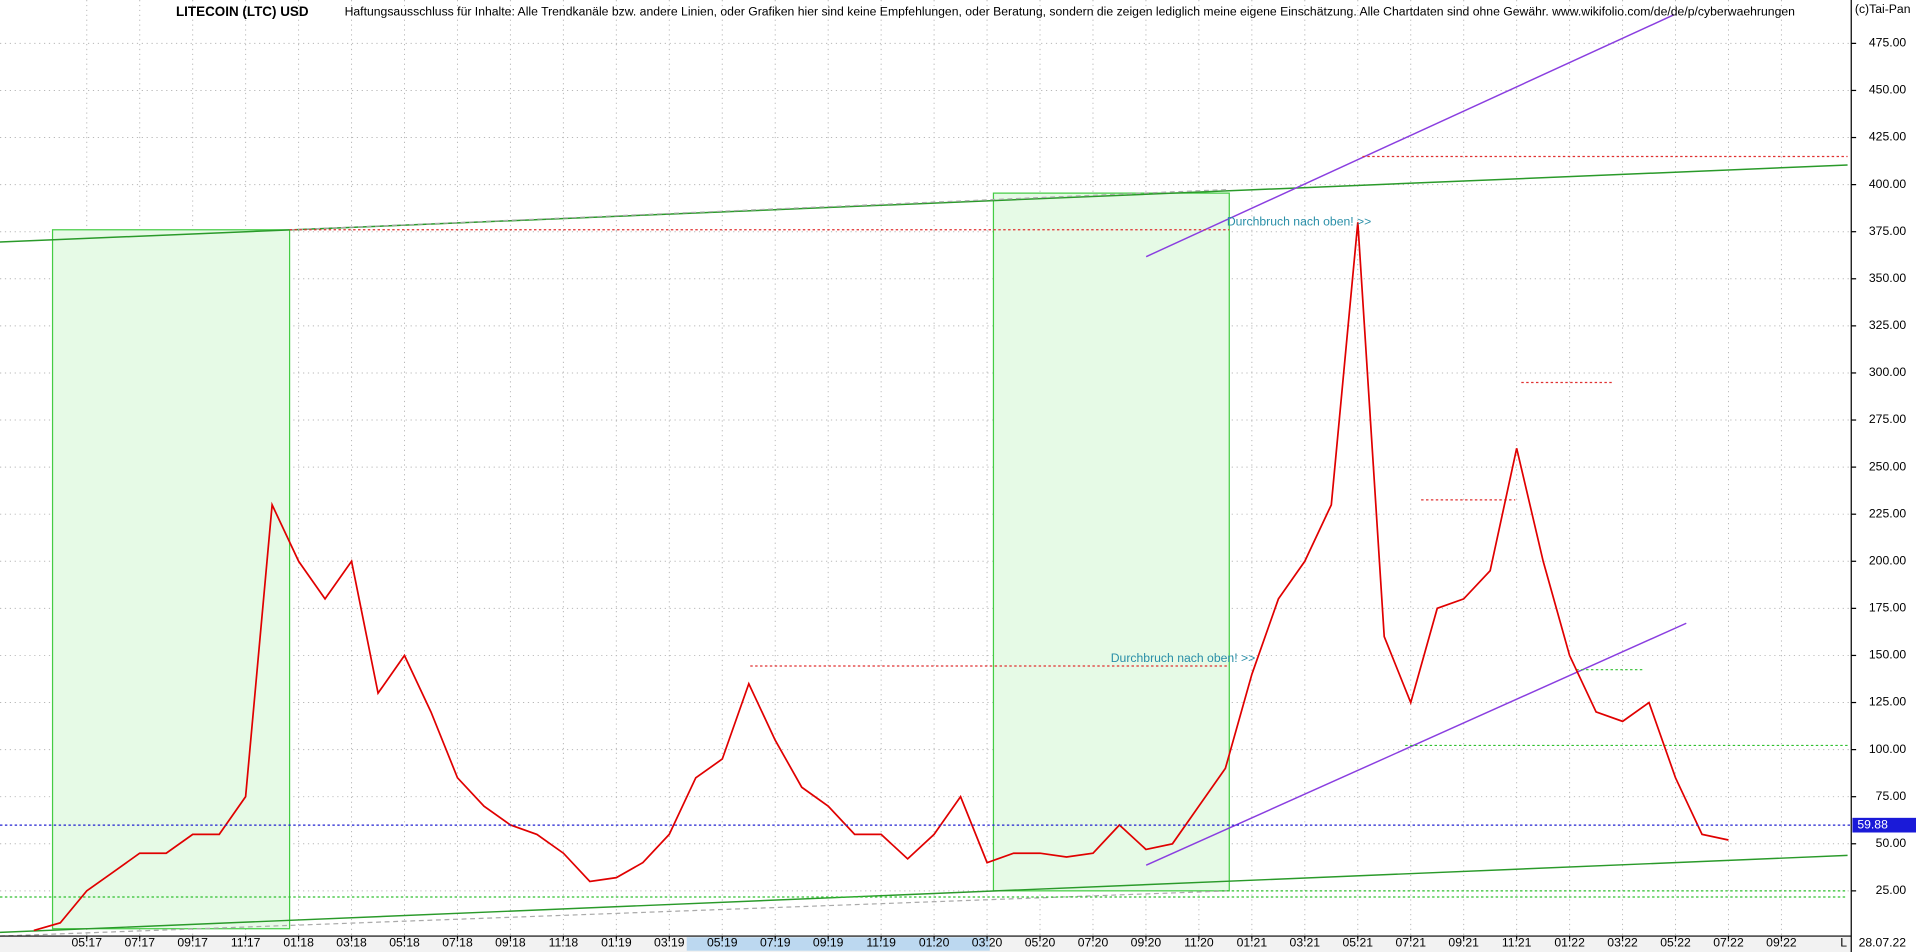 The width and height of the screenshot is (1916, 952). I want to click on x-tick-label: 11:18, so click(564, 943).